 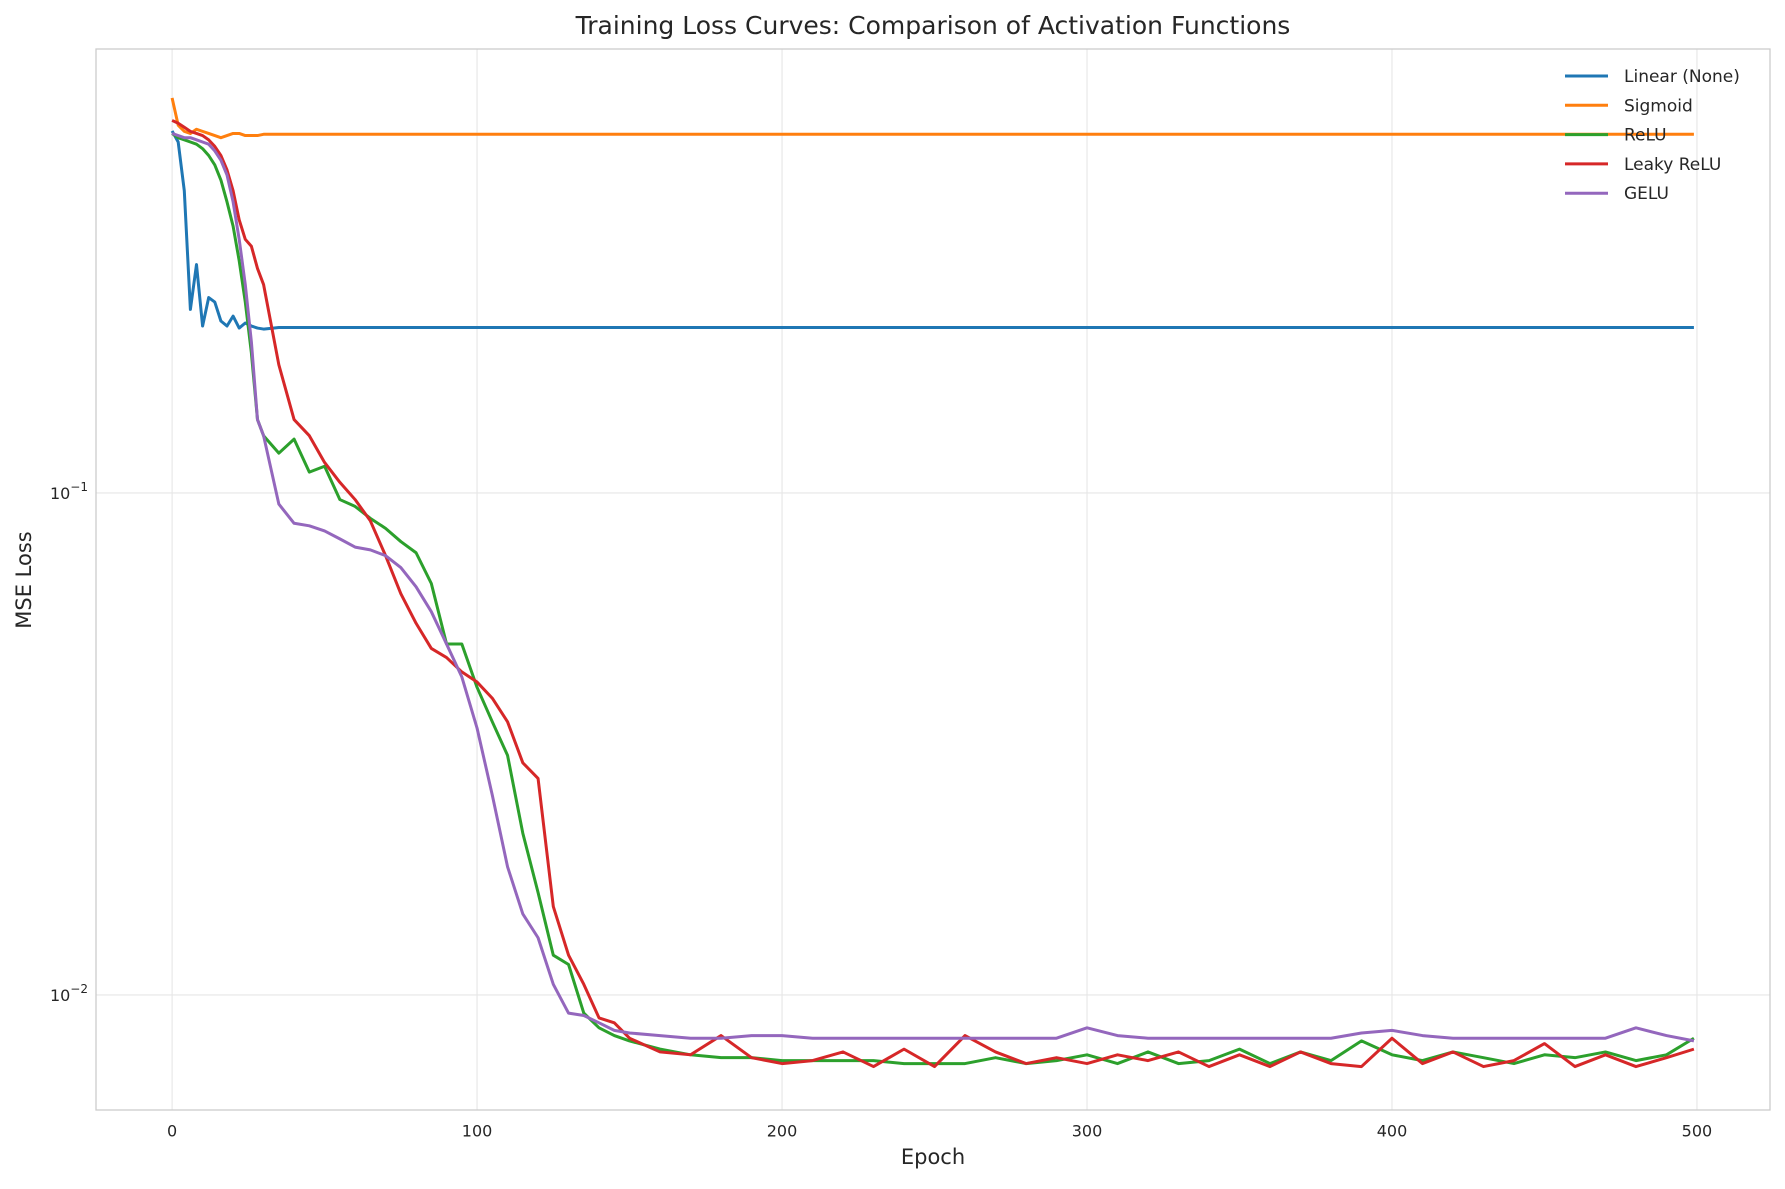 I want to click on legend-label: Linear (None), so click(x=1682, y=77).